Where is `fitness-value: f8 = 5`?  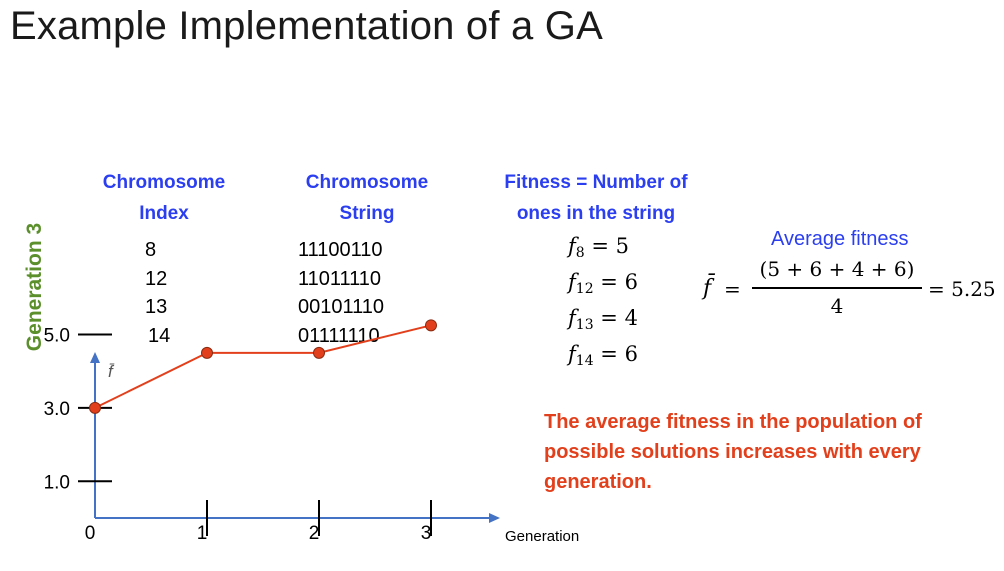 fitness-value: f8 = 5 is located at coordinates (603, 250).